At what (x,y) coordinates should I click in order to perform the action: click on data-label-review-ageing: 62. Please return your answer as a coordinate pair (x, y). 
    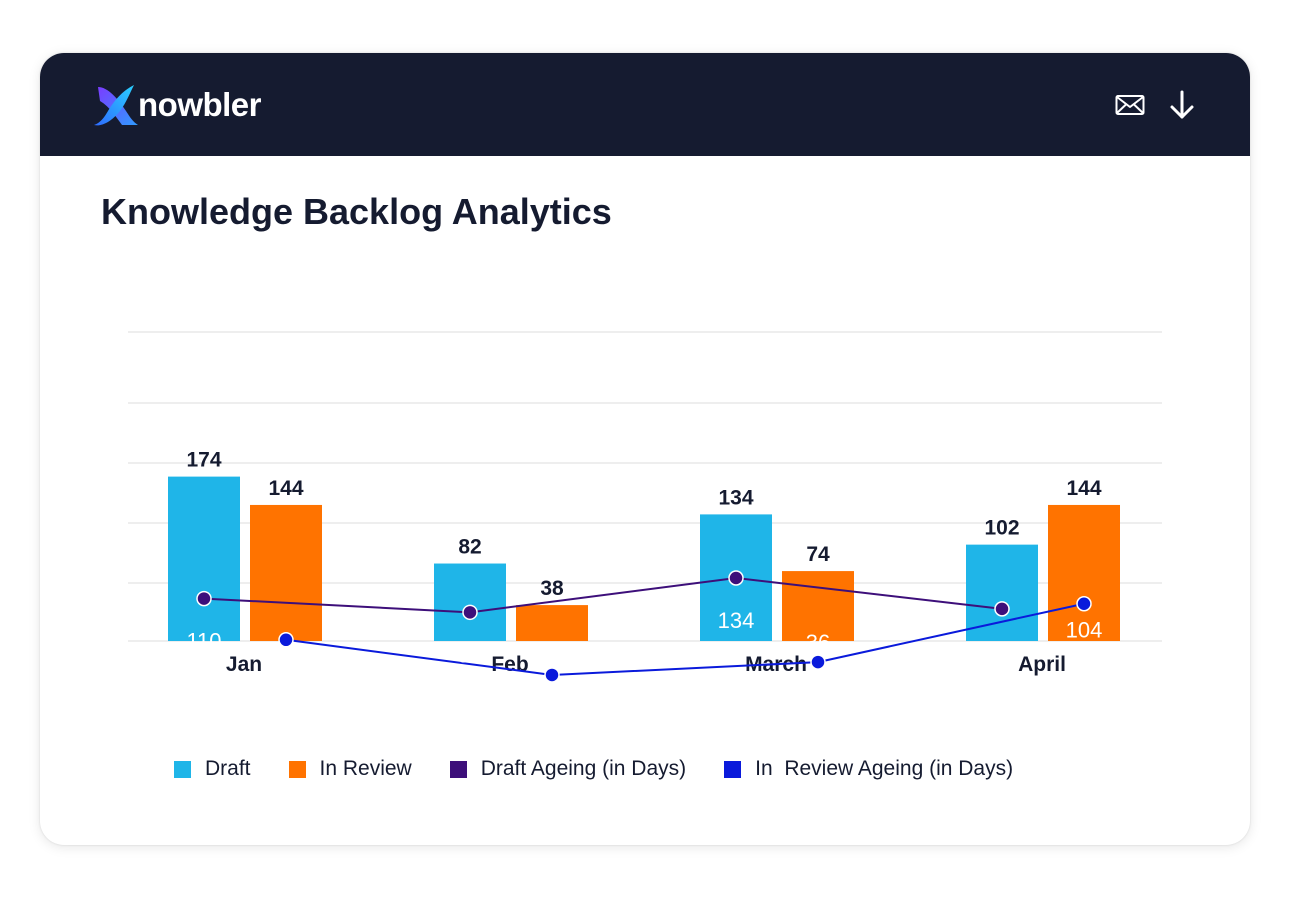
    Looking at the image, I should click on (286, 666).